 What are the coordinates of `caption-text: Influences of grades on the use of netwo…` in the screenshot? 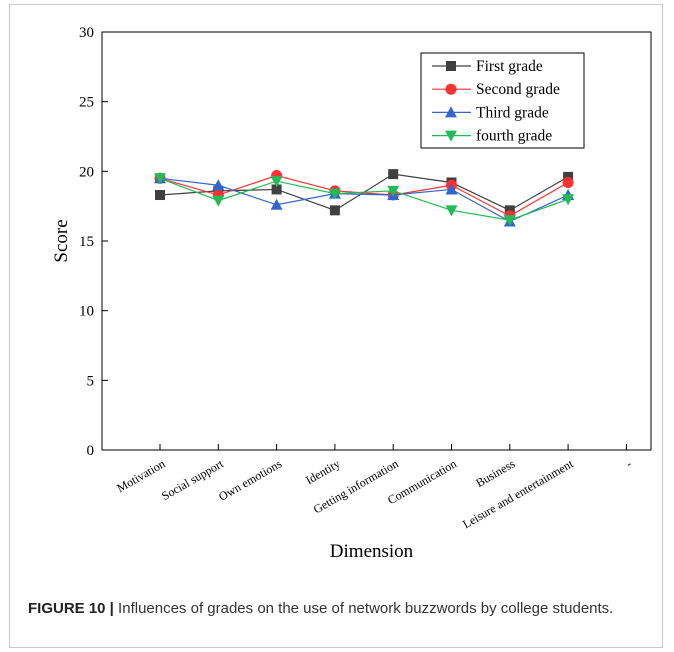 It's located at (363, 608).